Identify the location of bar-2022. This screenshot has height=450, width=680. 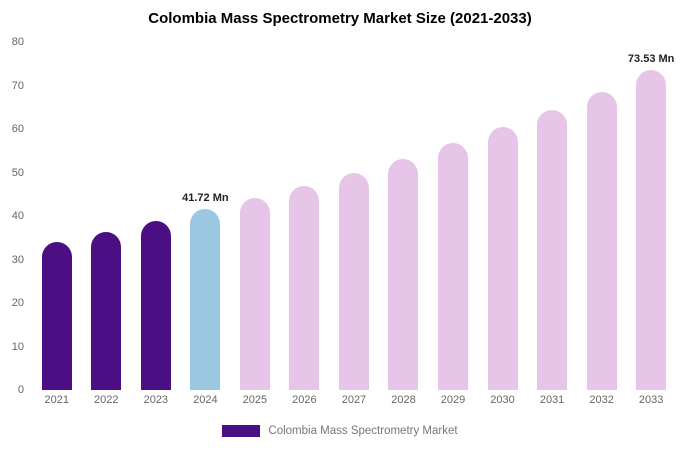
(106, 311).